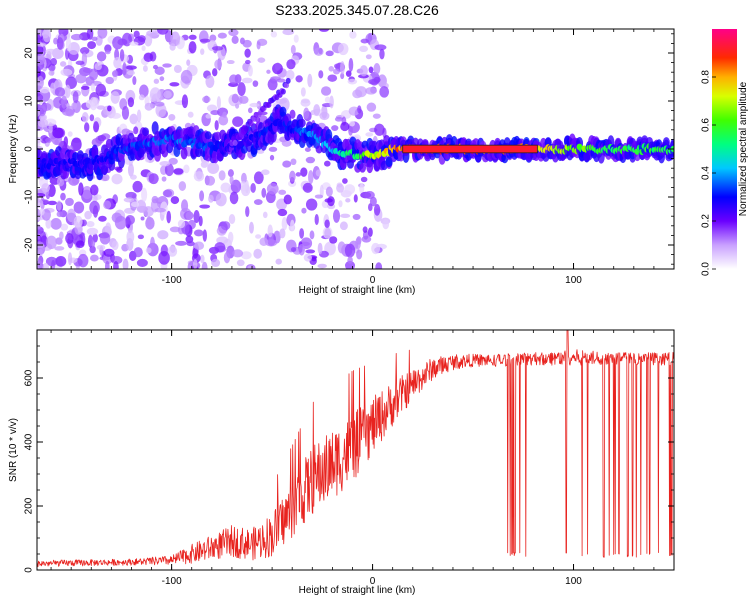 The image size is (750, 600). Describe the element at coordinates (743, 148) in the screenshot. I see `colorbar-label: Normalized spectral amplitude` at that location.